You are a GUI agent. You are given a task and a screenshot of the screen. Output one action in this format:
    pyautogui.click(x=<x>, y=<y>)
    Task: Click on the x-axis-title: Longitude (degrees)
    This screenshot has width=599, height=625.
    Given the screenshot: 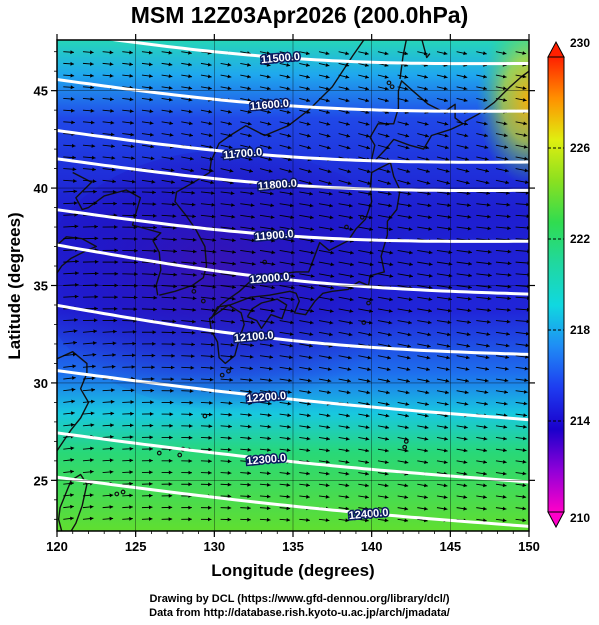 What is the action you would take?
    pyautogui.click(x=292, y=570)
    